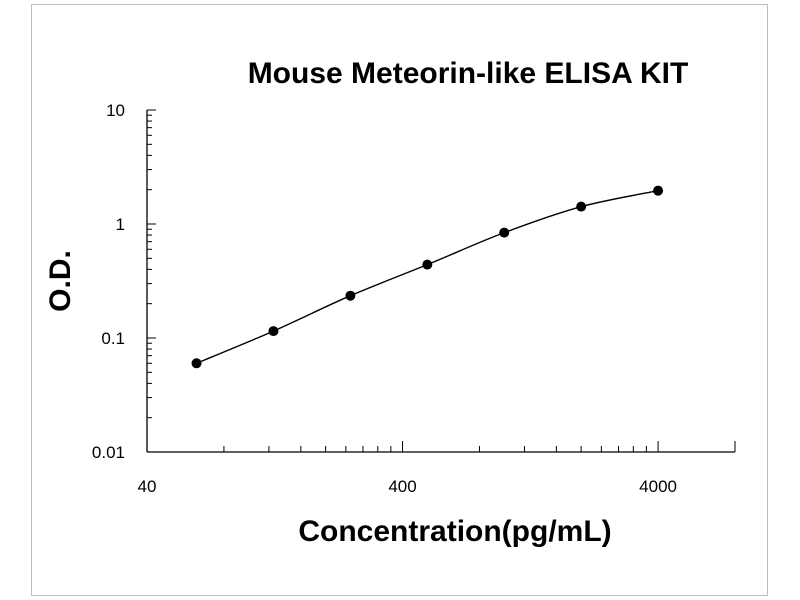 This screenshot has height=600, width=800. I want to click on x-ticks: 40 400 4000, so click(437, 468).